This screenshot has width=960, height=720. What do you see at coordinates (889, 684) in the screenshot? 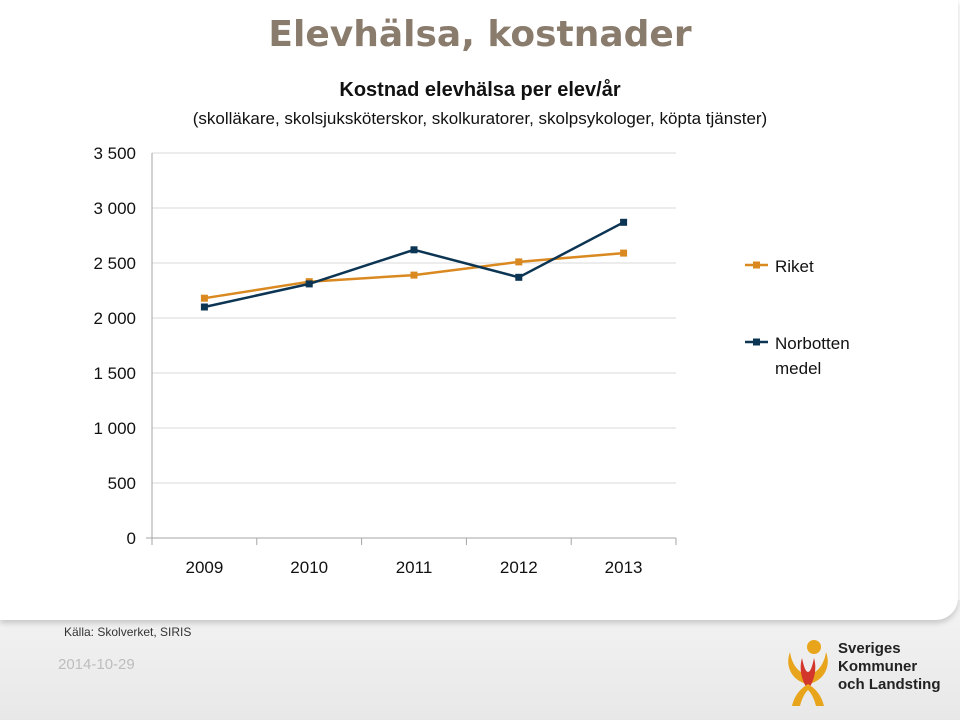
I see `logo-line: och Landsting` at bounding box center [889, 684].